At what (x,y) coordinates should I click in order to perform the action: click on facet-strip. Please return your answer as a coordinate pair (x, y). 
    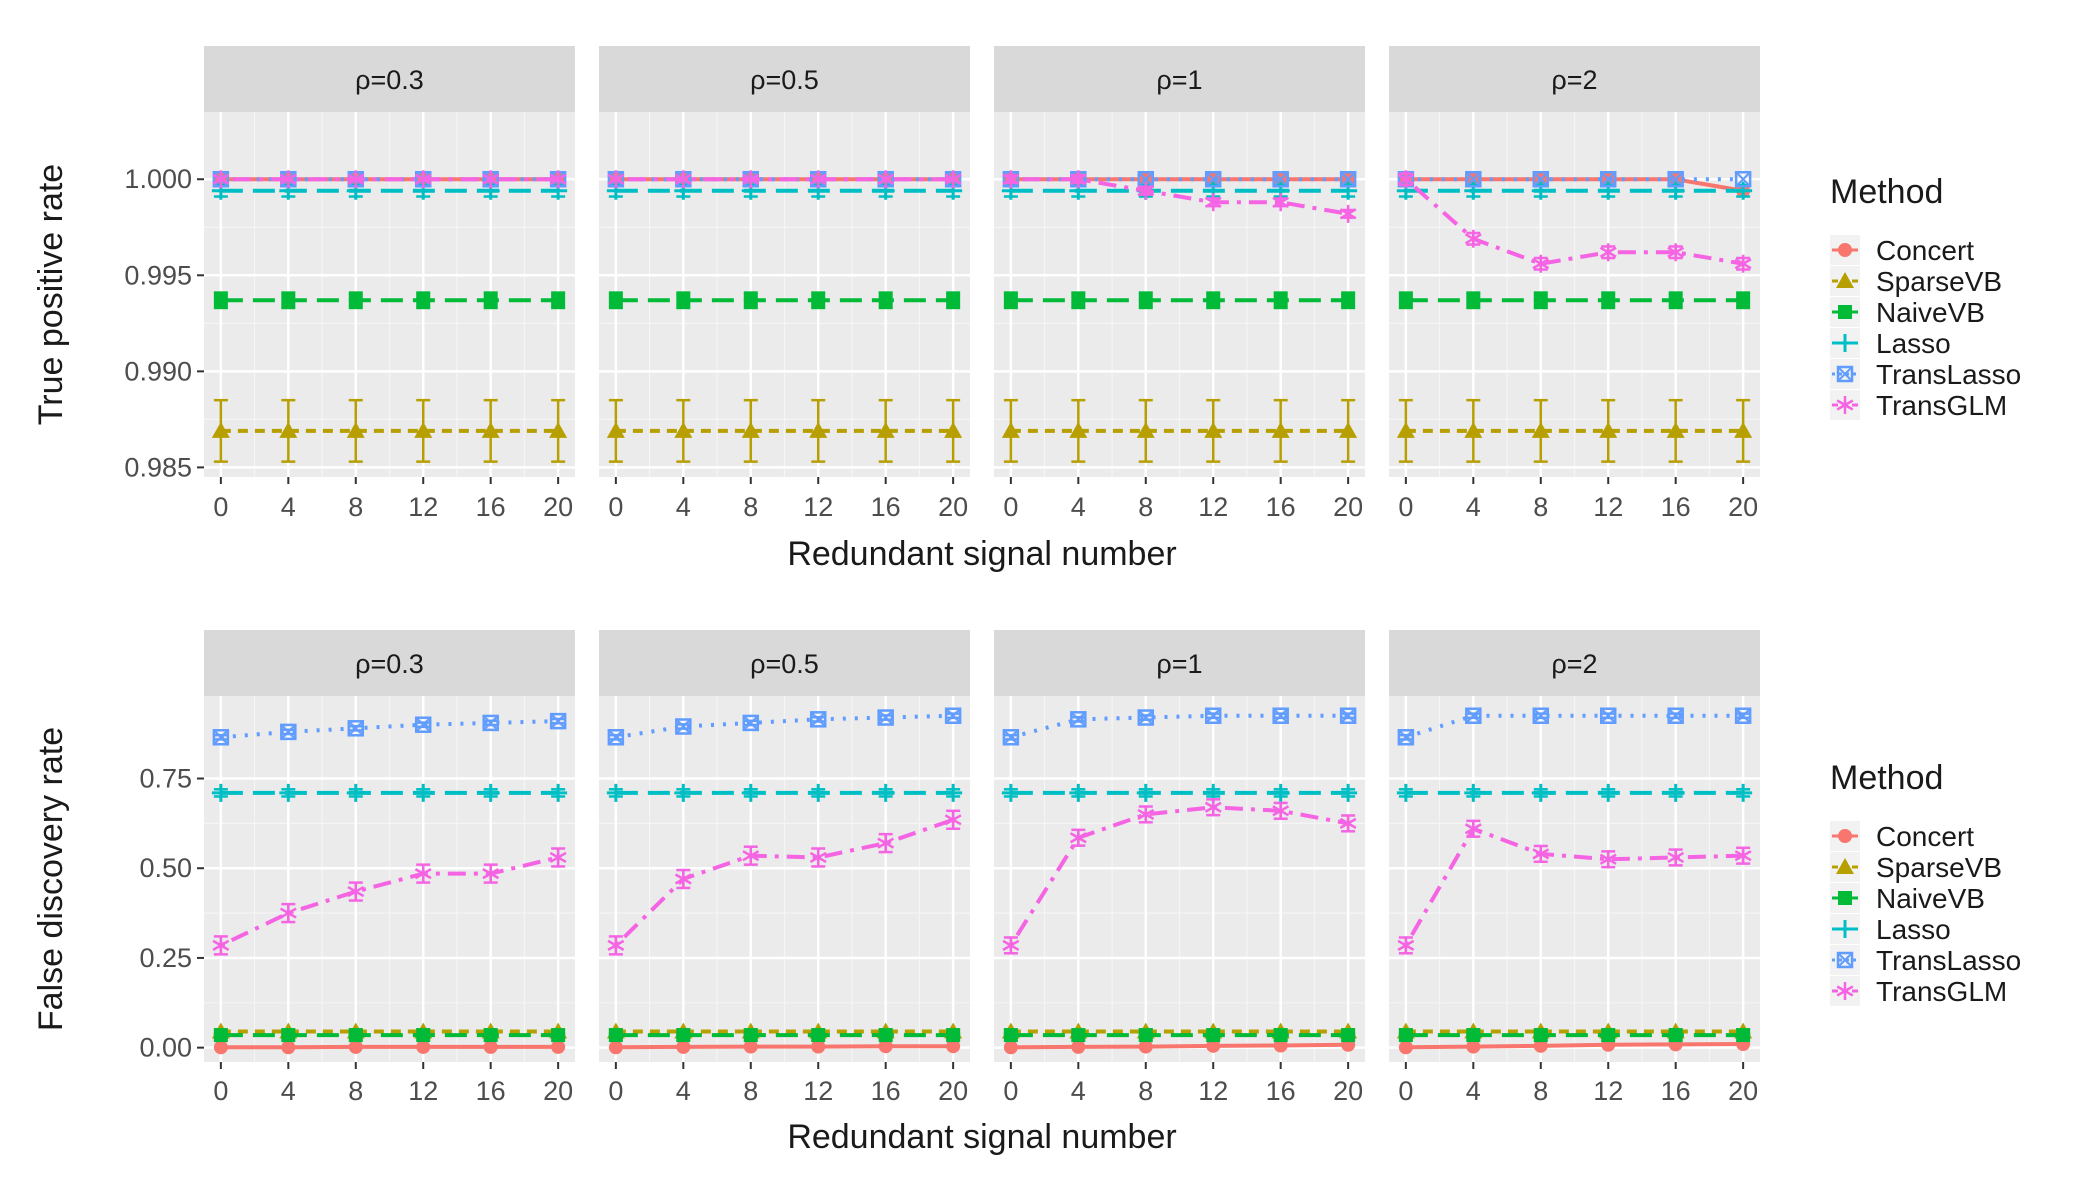
    Looking at the image, I should click on (784, 663).